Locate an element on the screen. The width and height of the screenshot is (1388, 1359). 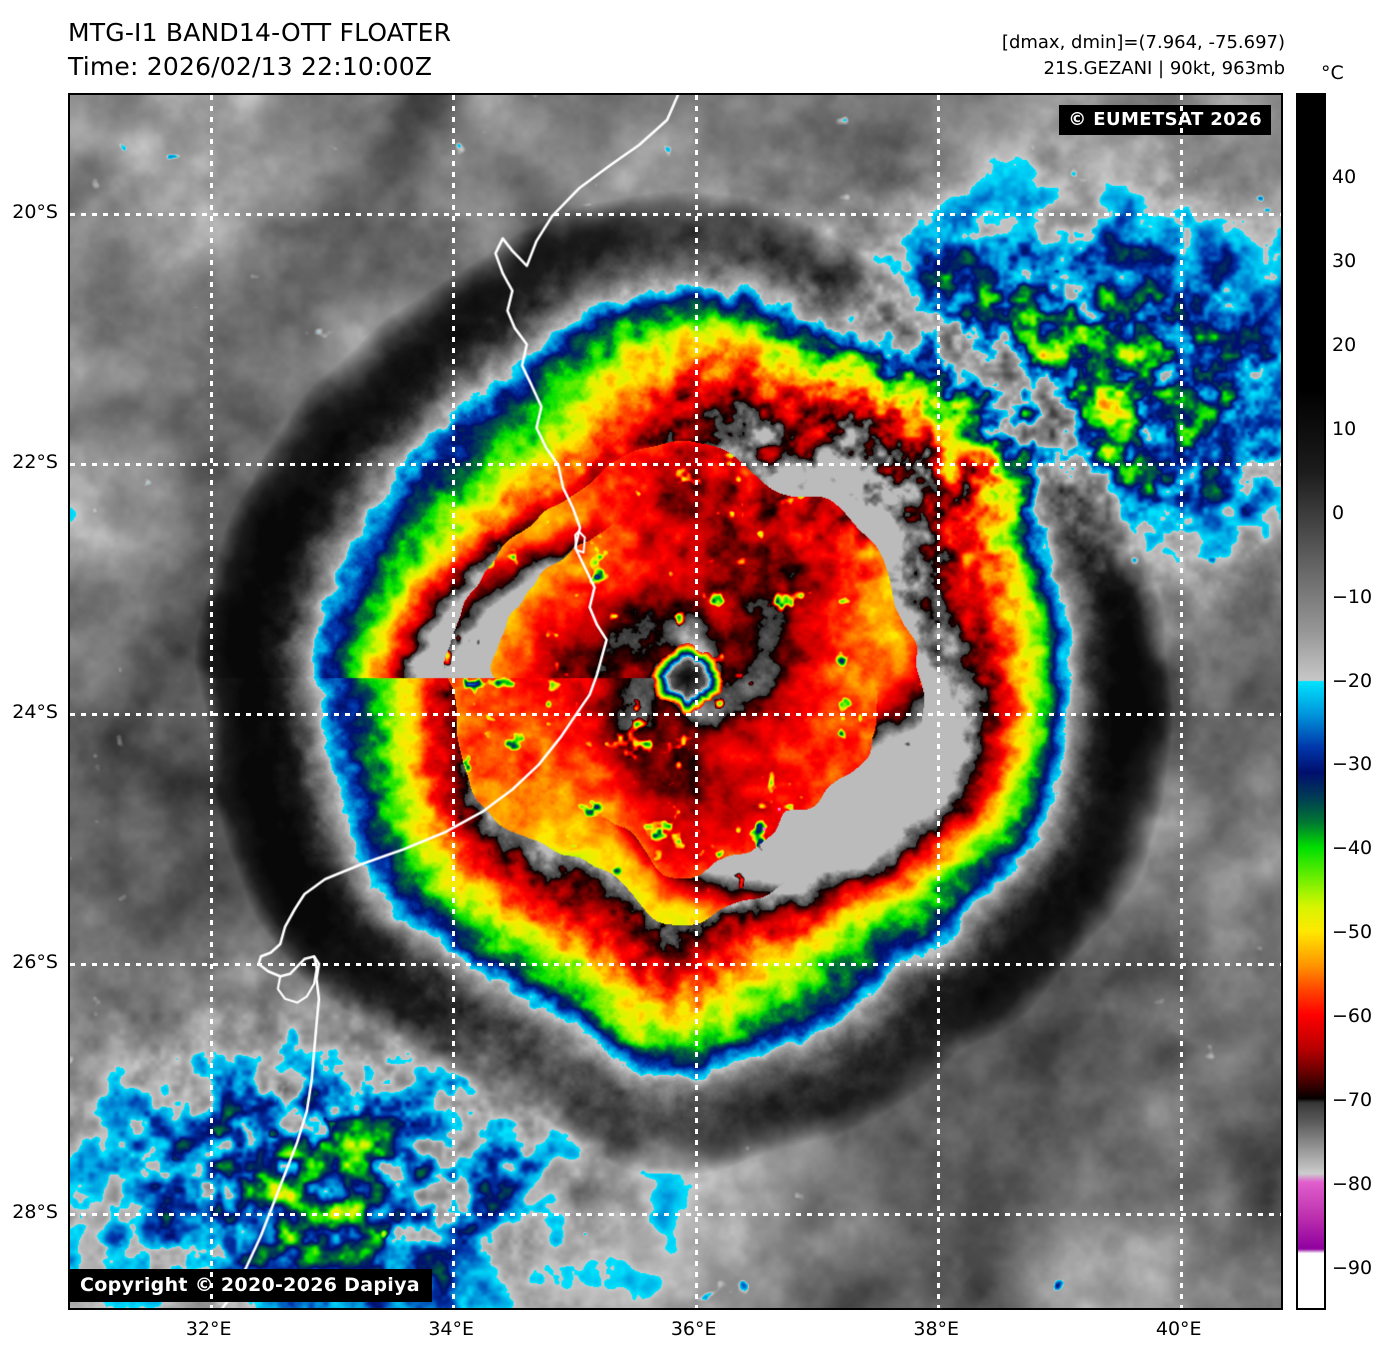
product-title: MTG-I1 BAND14-OTT FLOATER is located at coordinates (260, 32).